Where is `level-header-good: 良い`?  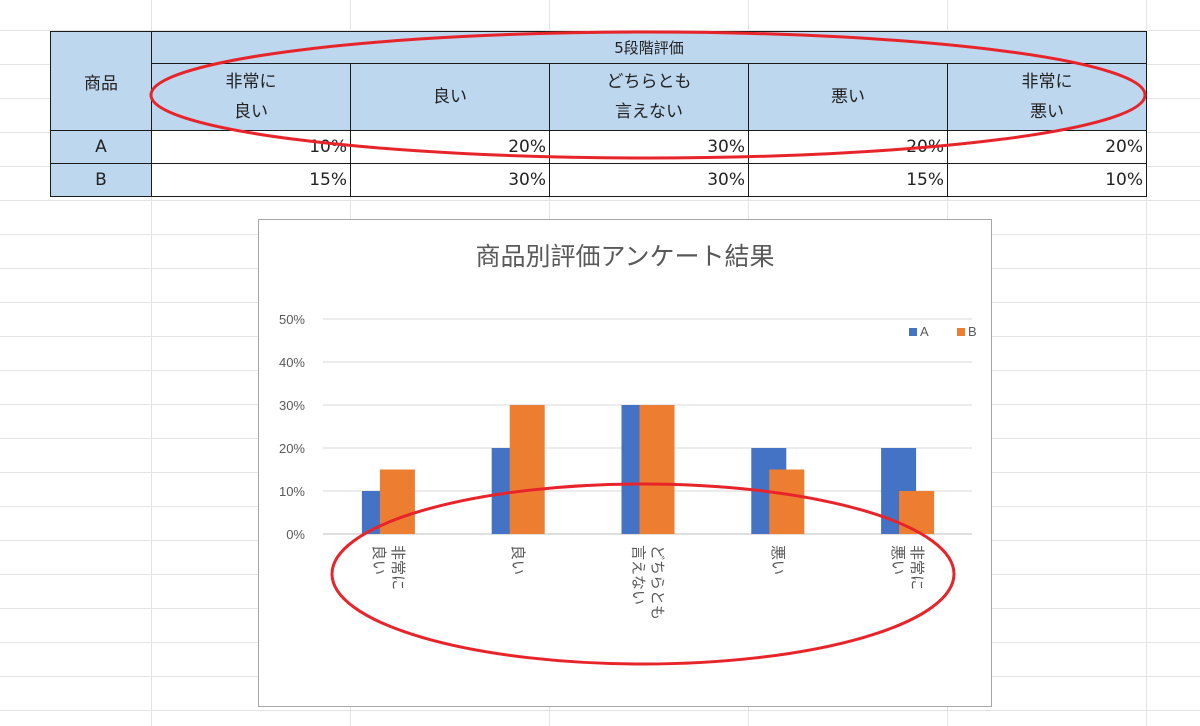 level-header-good: 良い is located at coordinates (450, 97).